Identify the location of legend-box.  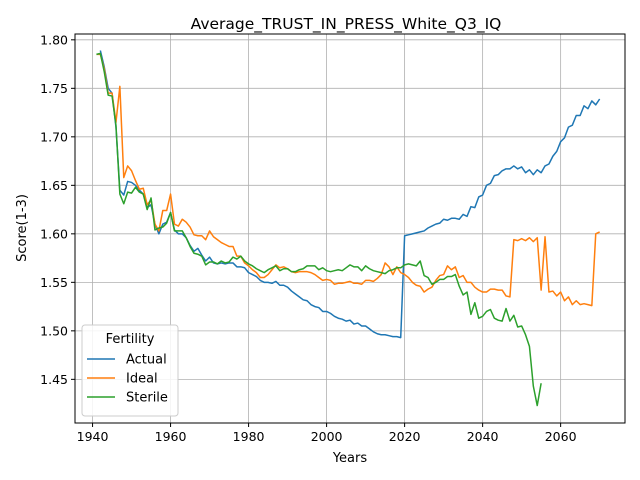
(130, 370).